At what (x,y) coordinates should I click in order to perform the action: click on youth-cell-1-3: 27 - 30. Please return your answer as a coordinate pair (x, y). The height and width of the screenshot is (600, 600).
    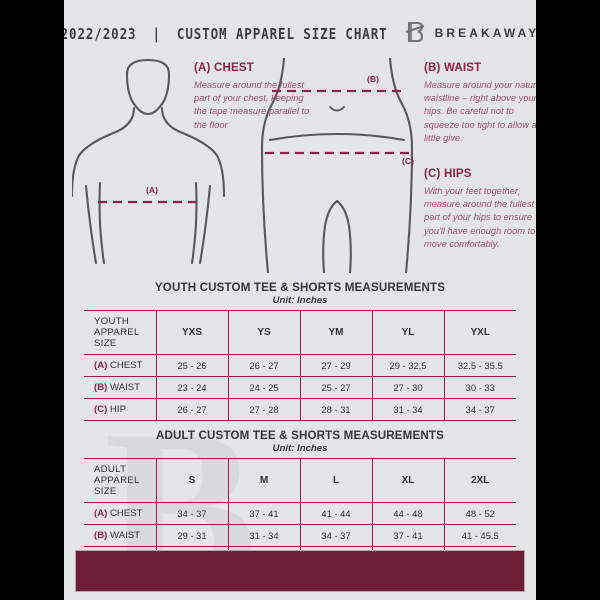
    Looking at the image, I should click on (408, 387).